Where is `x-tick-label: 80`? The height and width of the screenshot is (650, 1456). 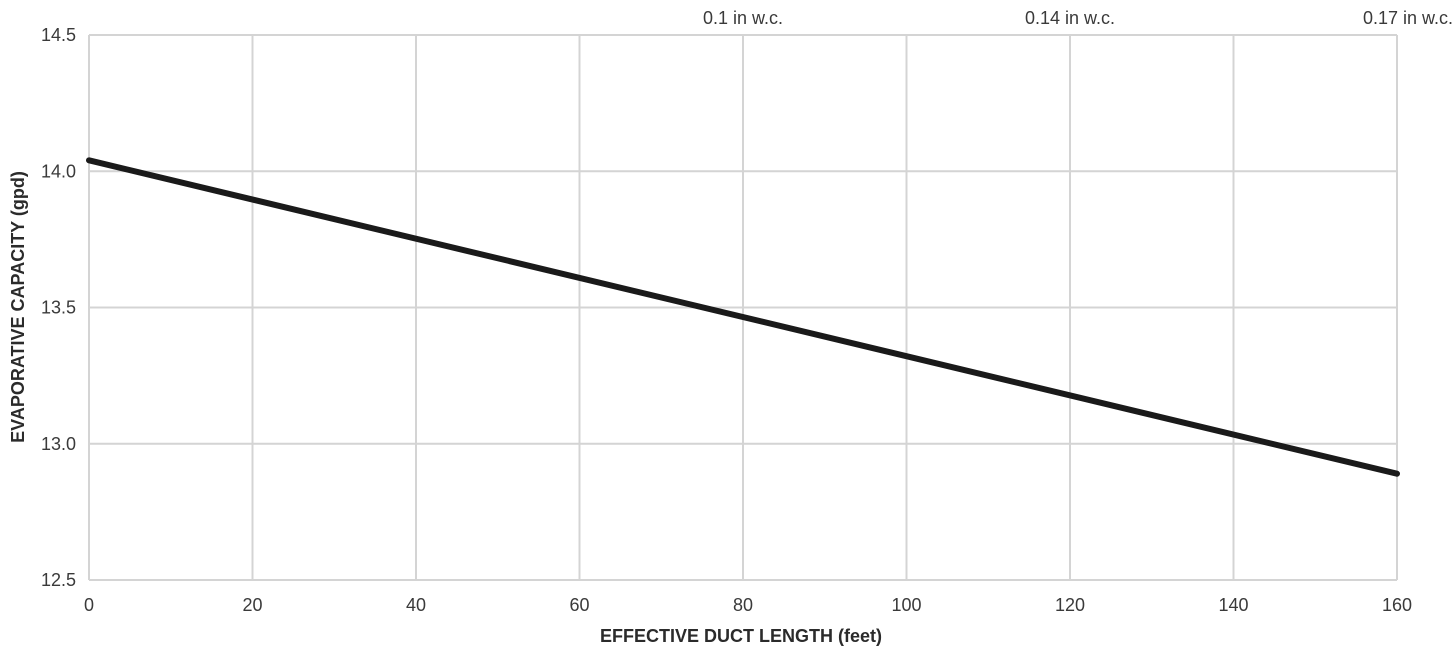
x-tick-label: 80 is located at coordinates (743, 605).